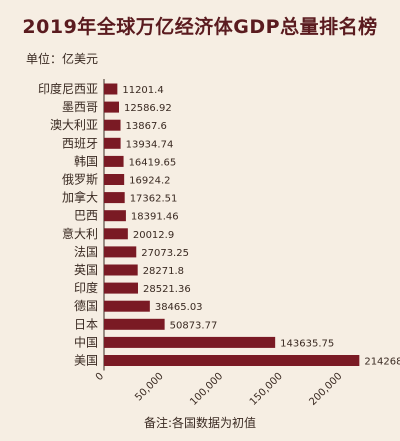  What do you see at coordinates (149, 181) in the screenshot?
I see `value-label: 16924.2` at bounding box center [149, 181].